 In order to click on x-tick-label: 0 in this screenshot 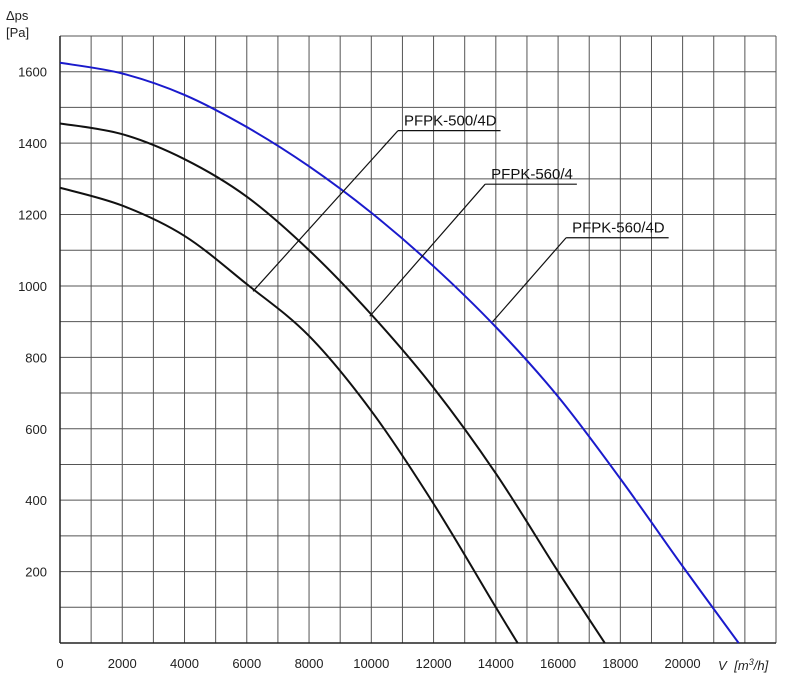, I will do `click(59, 663)`.